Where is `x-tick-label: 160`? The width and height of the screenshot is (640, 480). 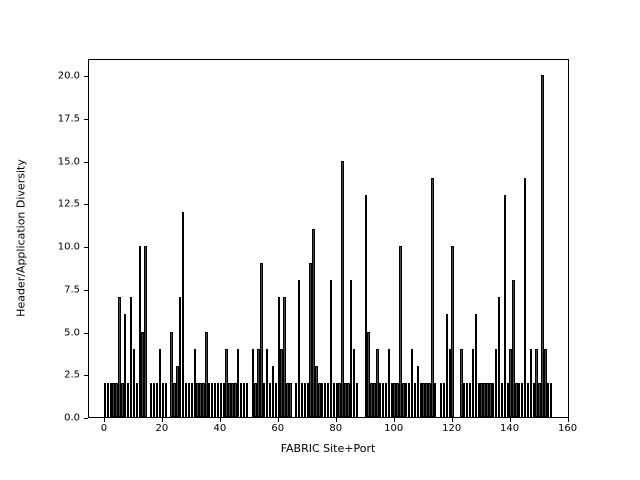 x-tick-label: 160 is located at coordinates (568, 428).